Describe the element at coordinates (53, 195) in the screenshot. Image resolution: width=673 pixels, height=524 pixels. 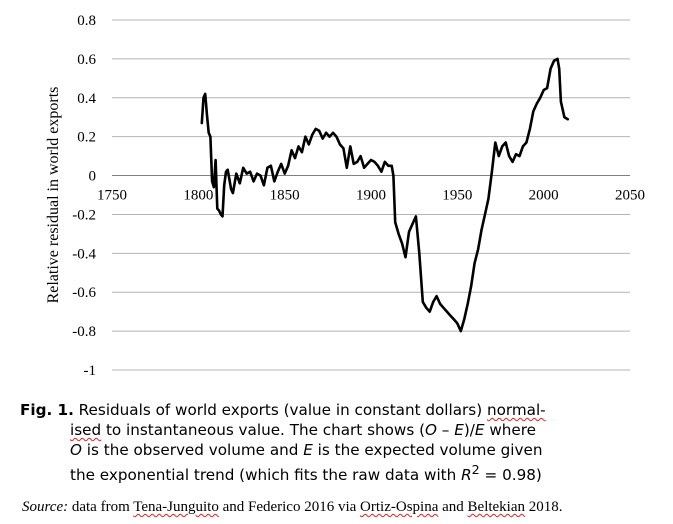
I see `y-axis-label: Relative residual in world exports` at that location.